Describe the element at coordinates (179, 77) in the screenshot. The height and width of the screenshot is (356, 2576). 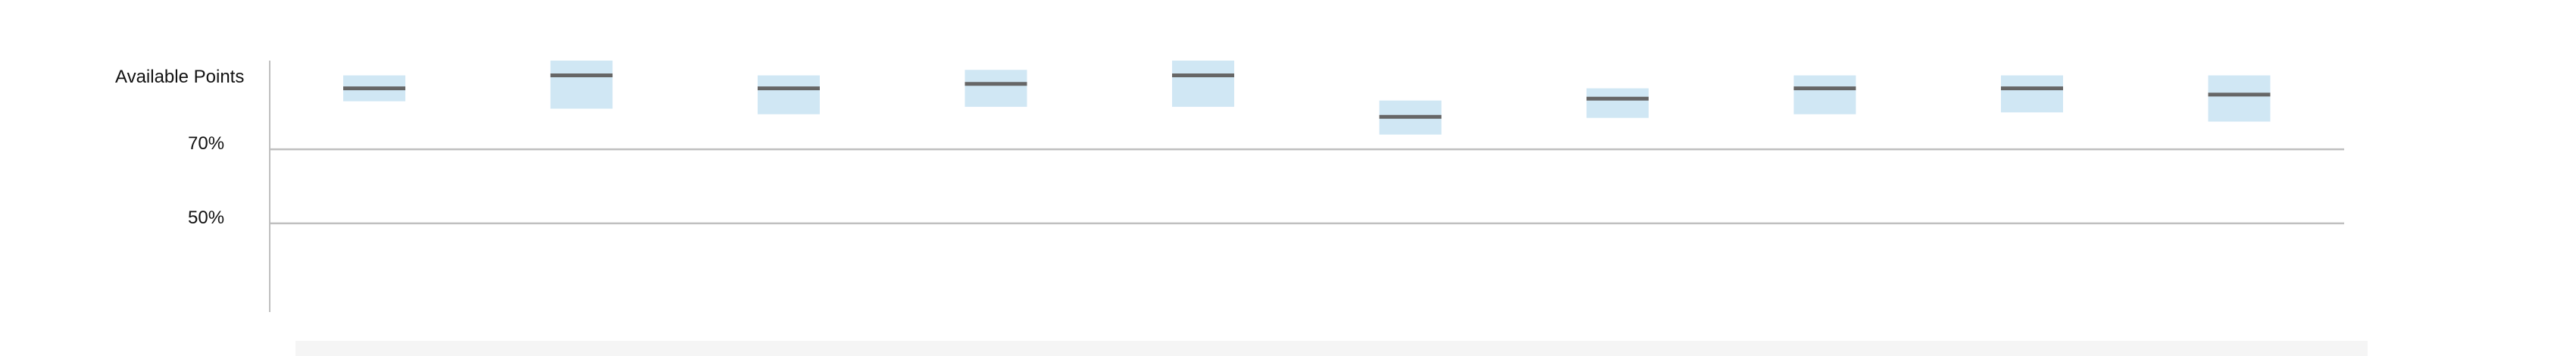
I see `y-axis-title: Available Points` at that location.